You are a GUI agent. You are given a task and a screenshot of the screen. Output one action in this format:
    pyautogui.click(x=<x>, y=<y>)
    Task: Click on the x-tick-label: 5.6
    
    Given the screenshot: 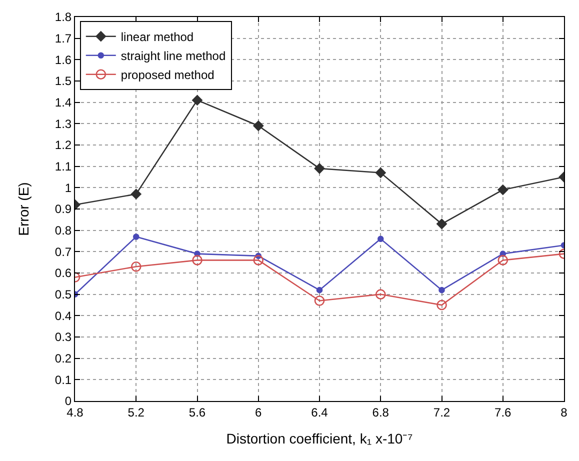 What is the action you would take?
    pyautogui.click(x=197, y=412)
    